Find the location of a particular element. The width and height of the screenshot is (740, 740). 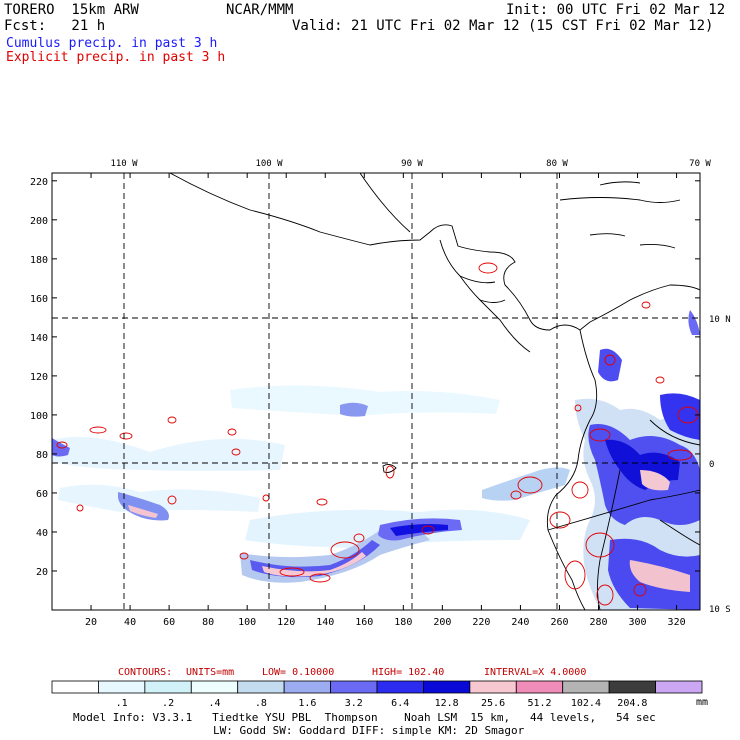

model-title: TORERO 15km ARW is located at coordinates (71, 10).